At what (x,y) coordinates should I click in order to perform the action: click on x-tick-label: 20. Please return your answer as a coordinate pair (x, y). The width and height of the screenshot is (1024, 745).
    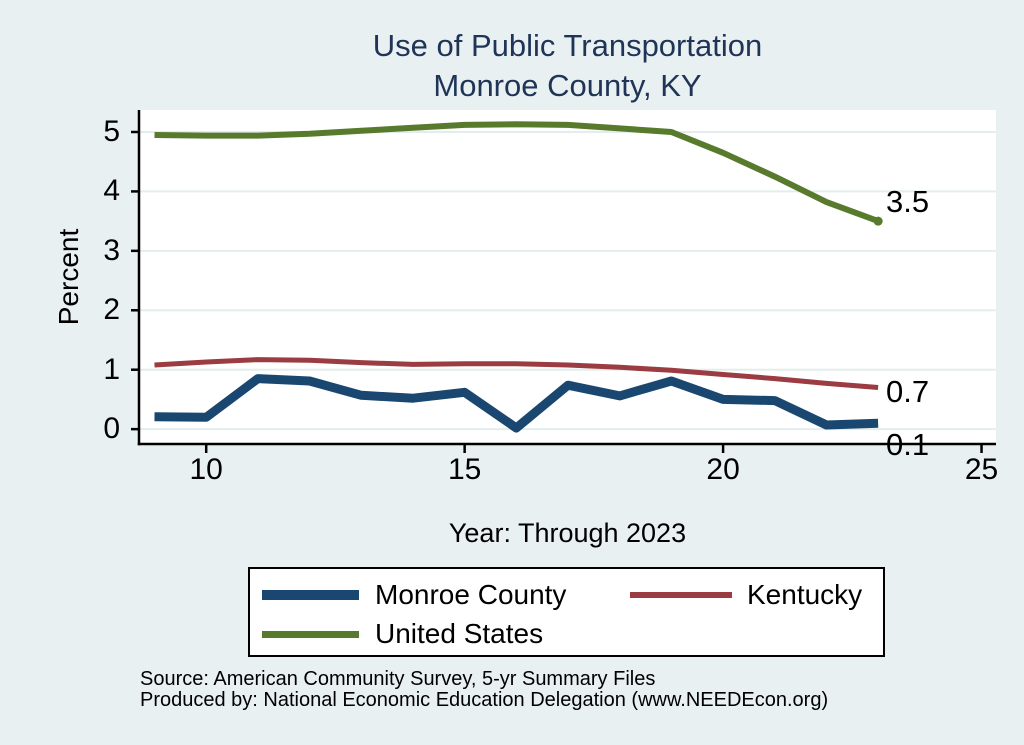
    Looking at the image, I should click on (723, 469).